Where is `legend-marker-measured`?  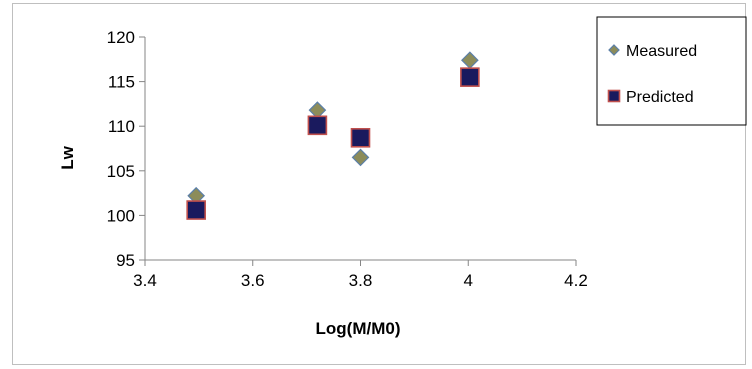 legend-marker-measured is located at coordinates (614, 50).